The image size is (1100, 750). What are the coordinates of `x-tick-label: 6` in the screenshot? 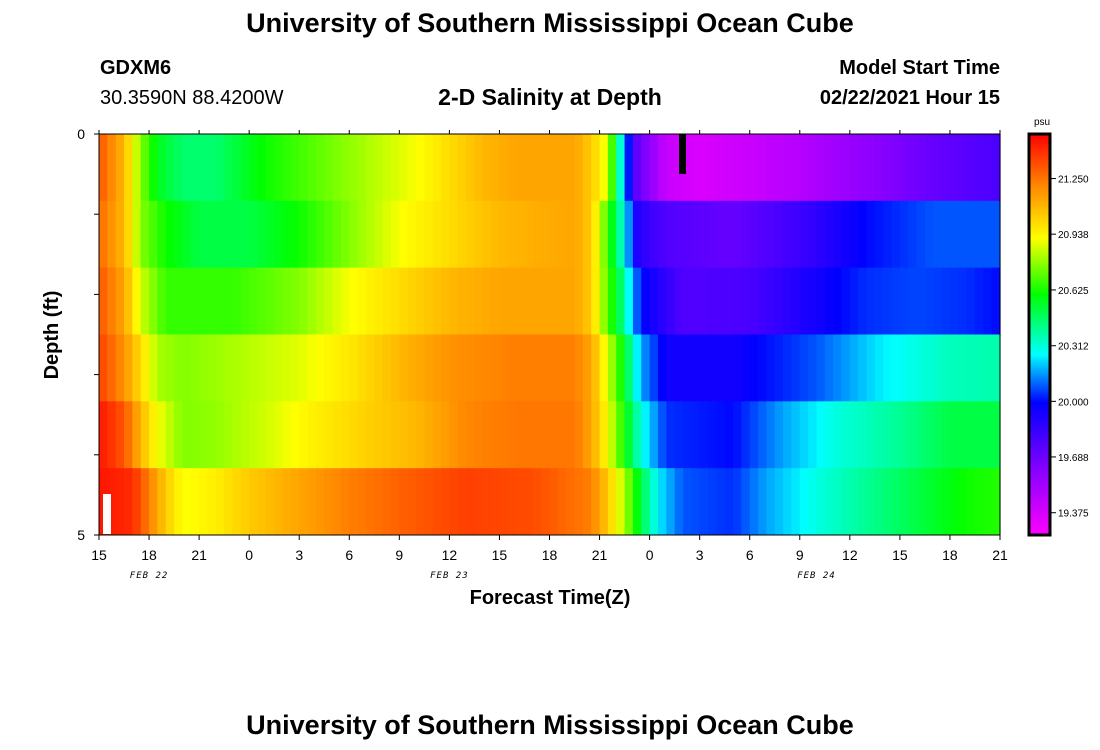 It's located at (349, 555).